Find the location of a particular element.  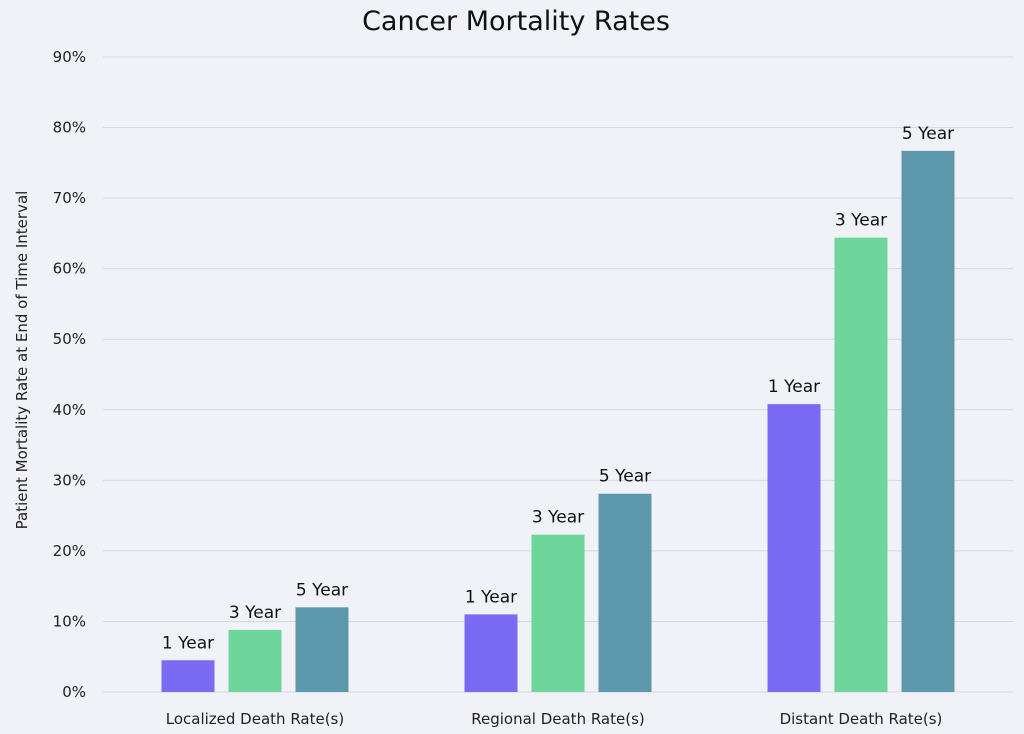

x-category-label: Distant Death Rate(s) is located at coordinates (861, 719).